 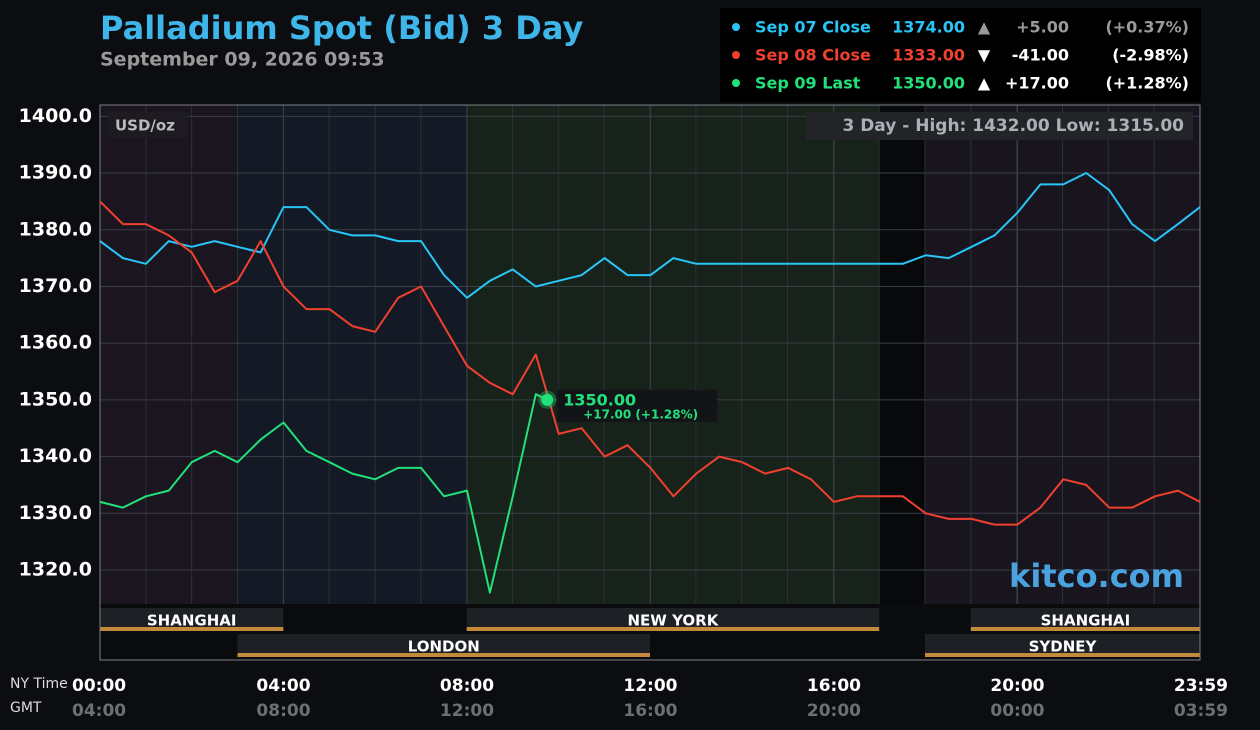 What do you see at coordinates (650, 711) in the screenshot?
I see `gmt-tick-label: 16:00` at bounding box center [650, 711].